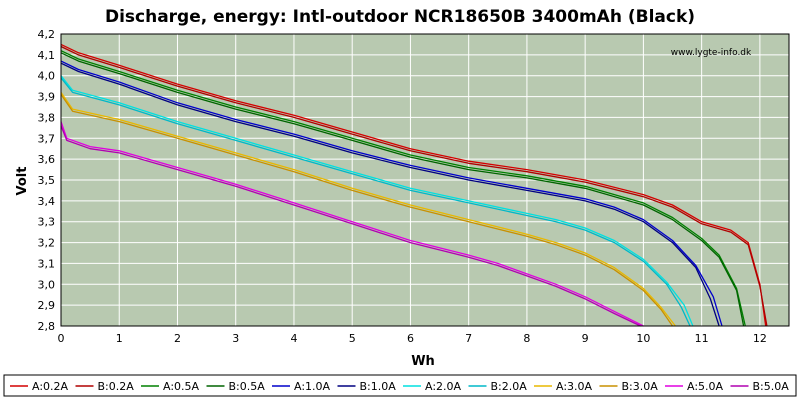  Describe the element at coordinates (47, 138) in the screenshot. I see `y-tick-label: 3,7` at that location.